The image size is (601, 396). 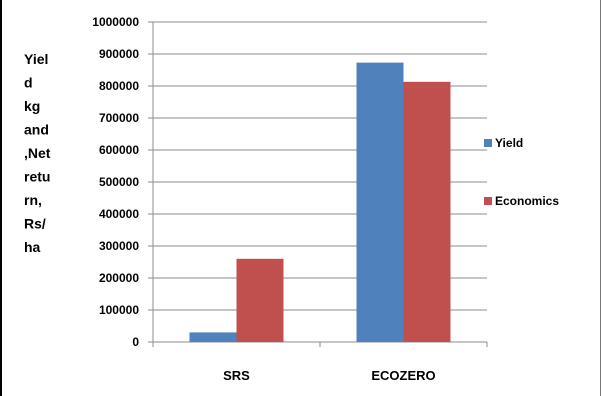 I want to click on x-category-label: SRS, so click(x=236, y=375).